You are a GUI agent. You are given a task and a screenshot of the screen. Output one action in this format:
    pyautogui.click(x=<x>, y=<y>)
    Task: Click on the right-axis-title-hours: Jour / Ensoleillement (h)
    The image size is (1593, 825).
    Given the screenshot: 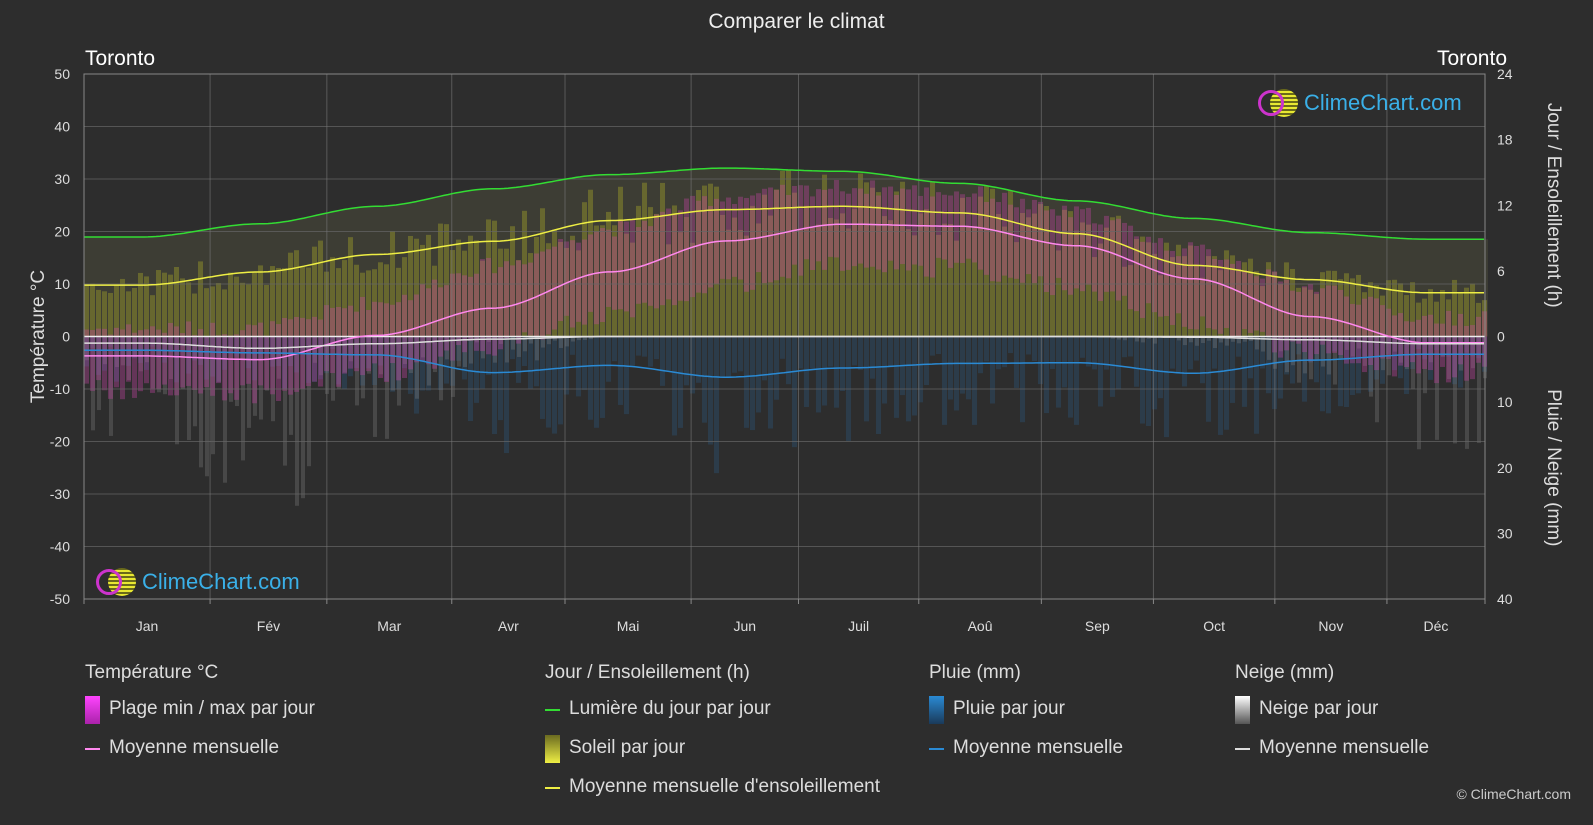 What is the action you would take?
    pyautogui.click(x=1553, y=205)
    